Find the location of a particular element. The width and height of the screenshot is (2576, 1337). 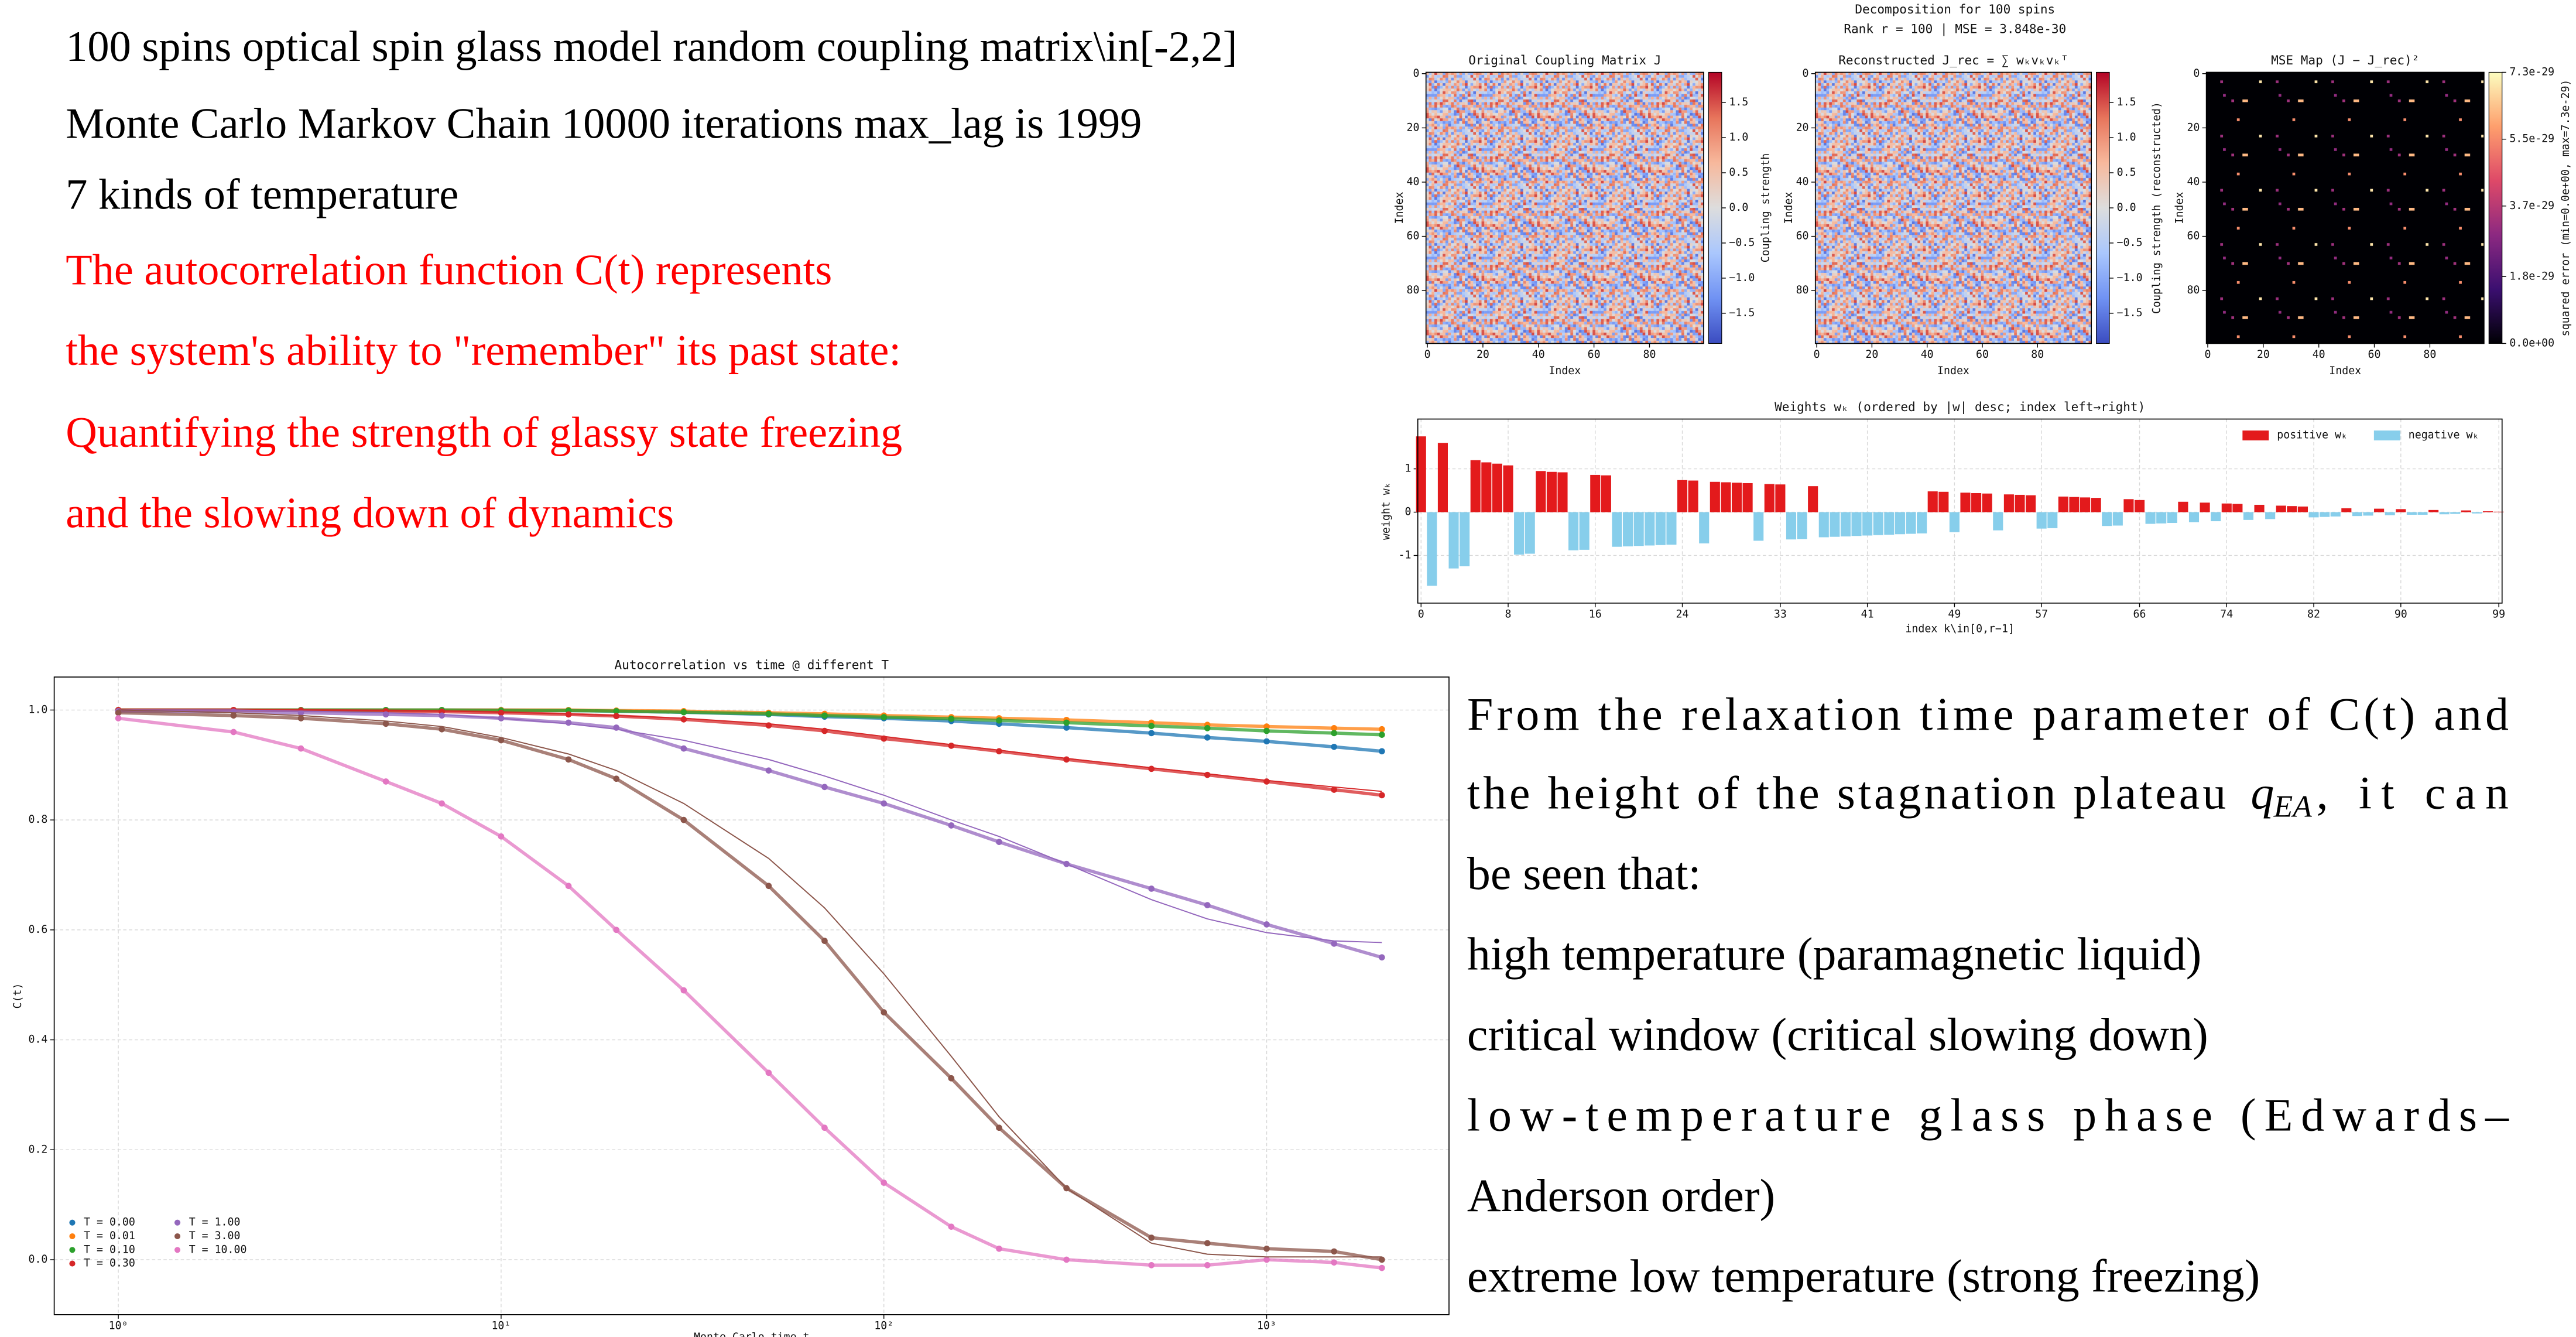

y-tick-label: 0.8 is located at coordinates (38, 819).